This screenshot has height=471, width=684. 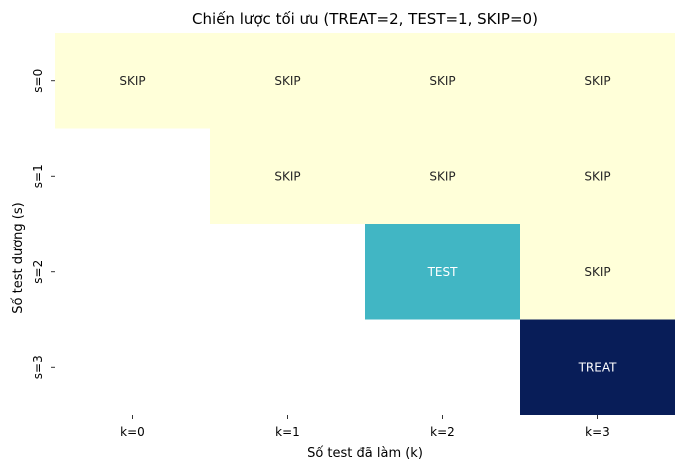 I want to click on cell-label-s2-k3: SKIP, so click(x=597, y=272).